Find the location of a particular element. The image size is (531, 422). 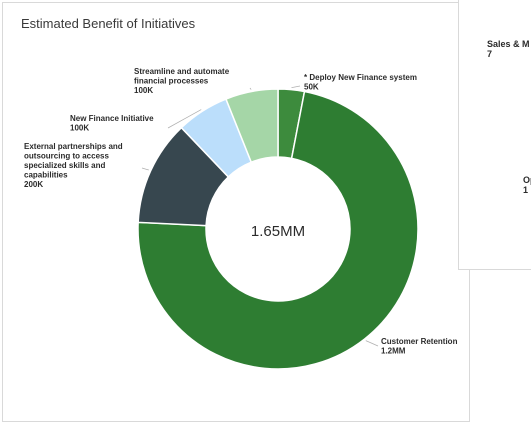

donut-center-label: 1.65MM is located at coordinates (278, 231).